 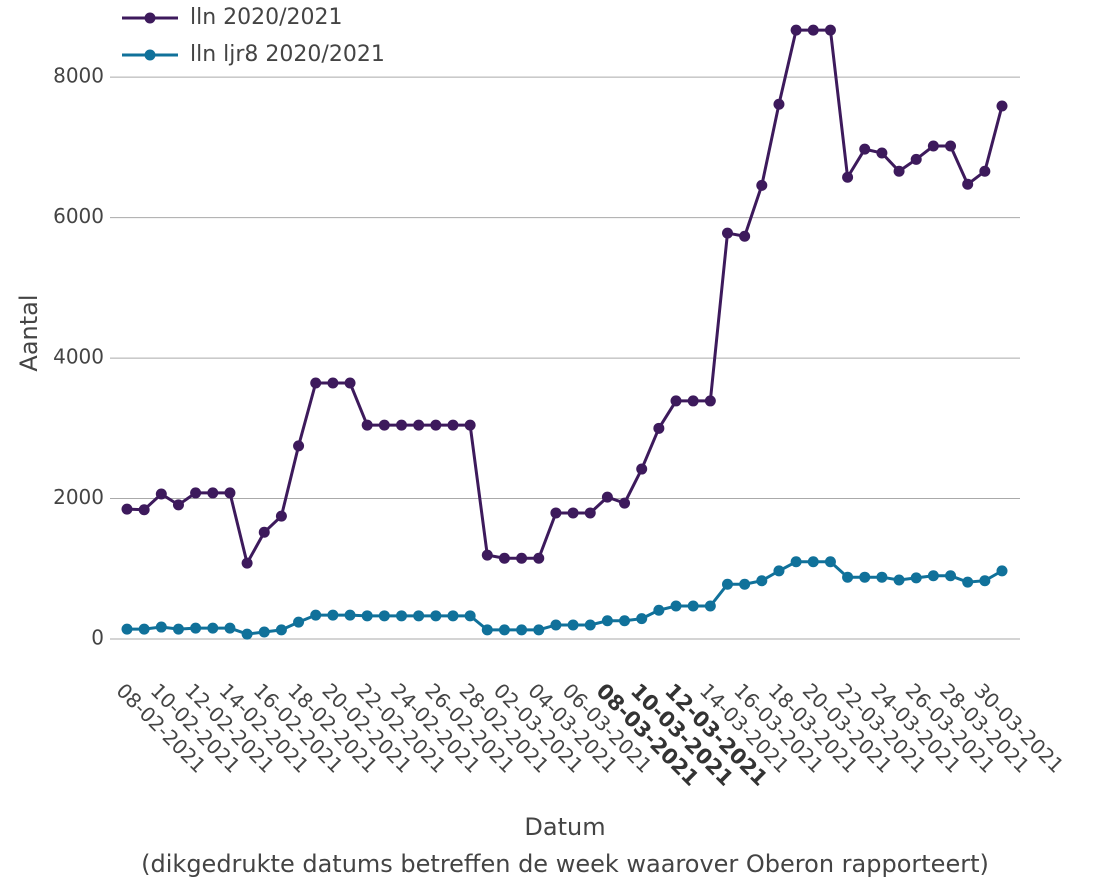 I want to click on x-axis-title: Datum, so click(x=564, y=827).